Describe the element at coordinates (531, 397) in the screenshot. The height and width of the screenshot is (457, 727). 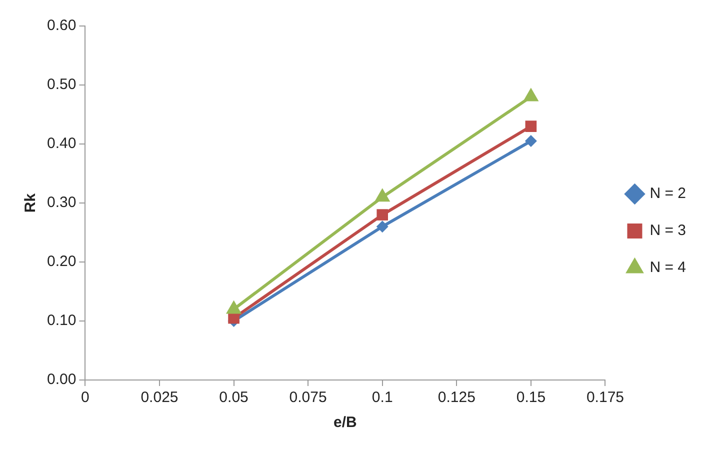
I see `x-tick-label: 0.15` at that location.